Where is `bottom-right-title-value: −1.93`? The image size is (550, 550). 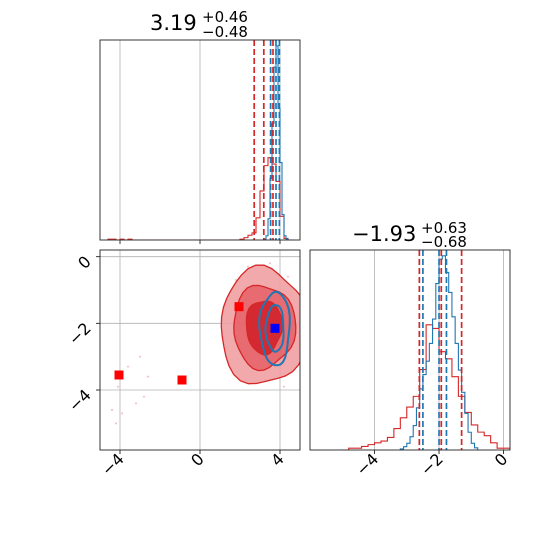
bottom-right-title-value: −1.93 is located at coordinates (384, 234).